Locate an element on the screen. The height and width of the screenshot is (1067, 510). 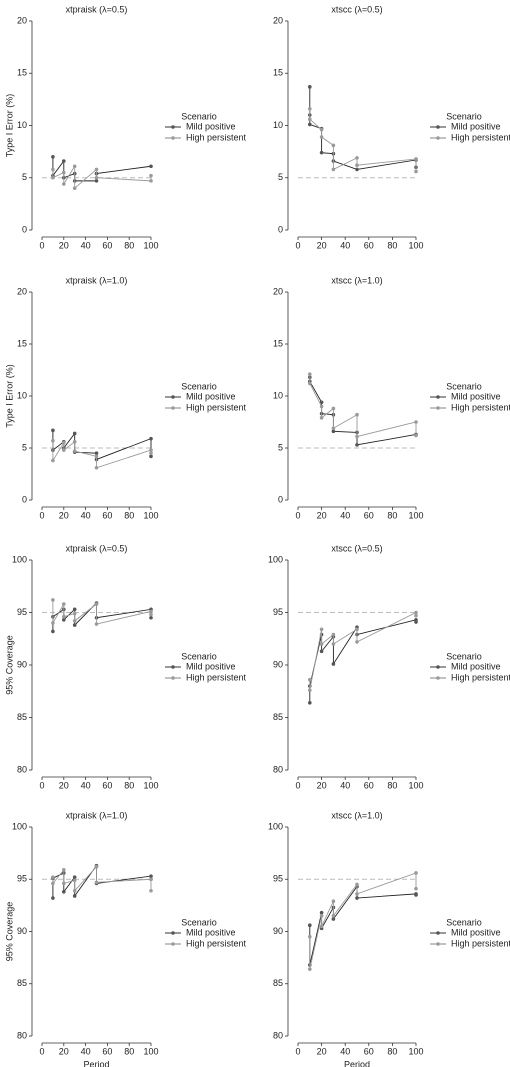
panel-title: xtscc (λ=1.0) is located at coordinates (356, 815).